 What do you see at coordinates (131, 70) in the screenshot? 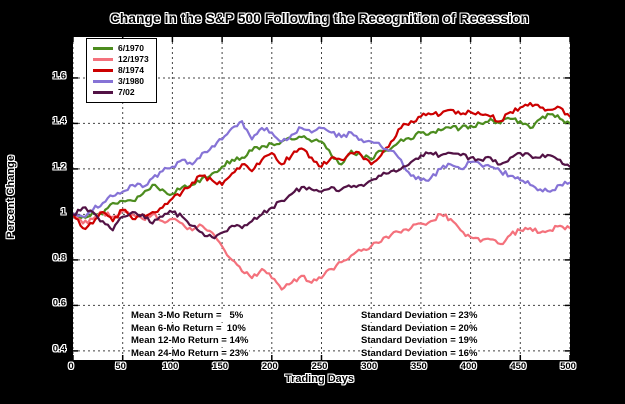
I see `legend-label: 8/1974` at bounding box center [131, 70].